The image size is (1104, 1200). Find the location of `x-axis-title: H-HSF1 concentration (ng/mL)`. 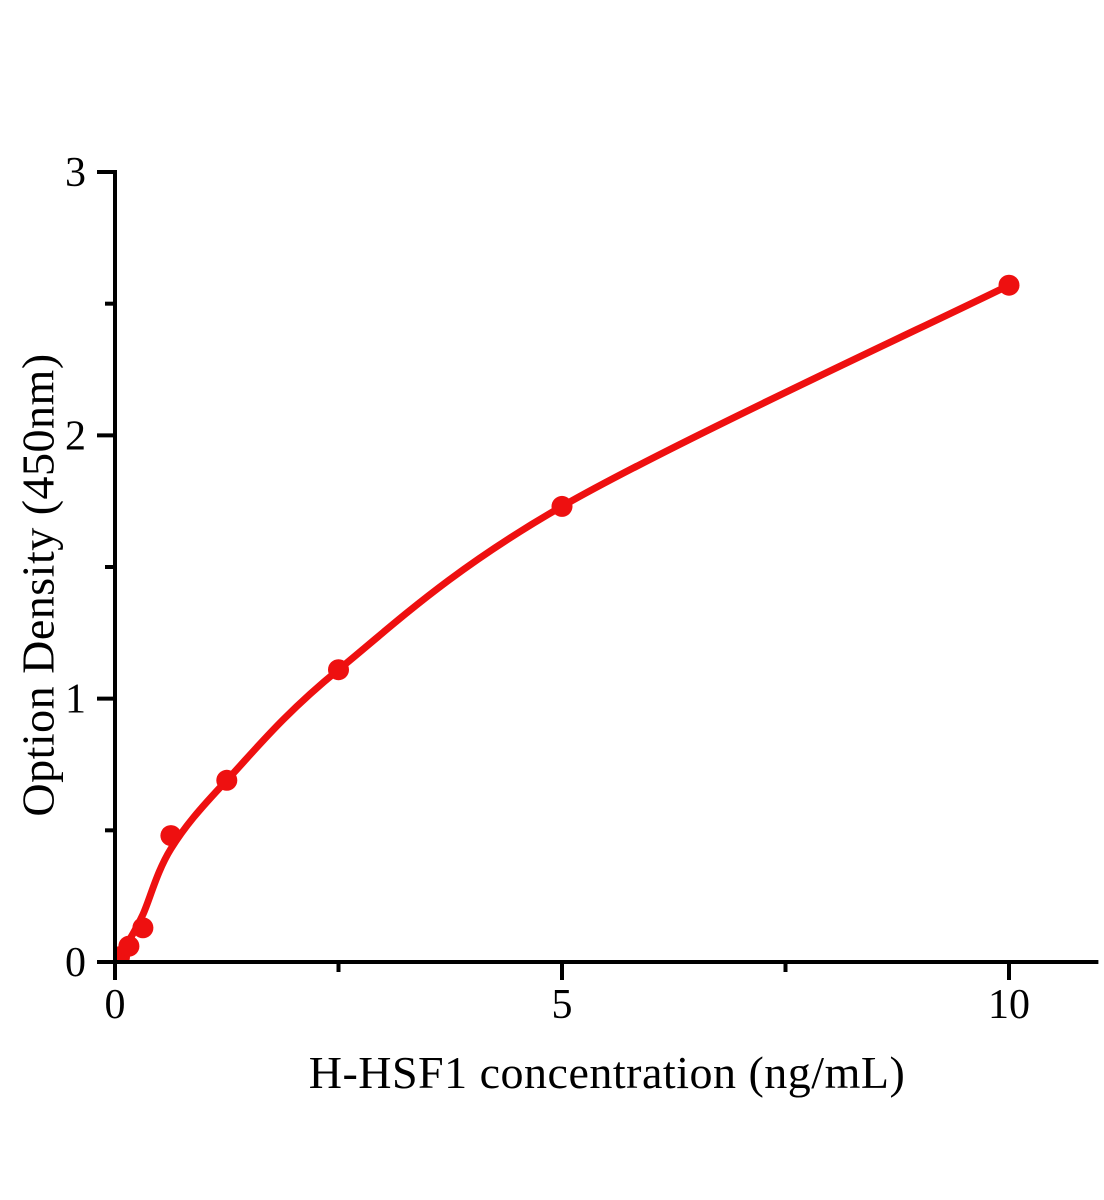

x-axis-title: H-HSF1 concentration (ng/mL) is located at coordinates (607, 1072).